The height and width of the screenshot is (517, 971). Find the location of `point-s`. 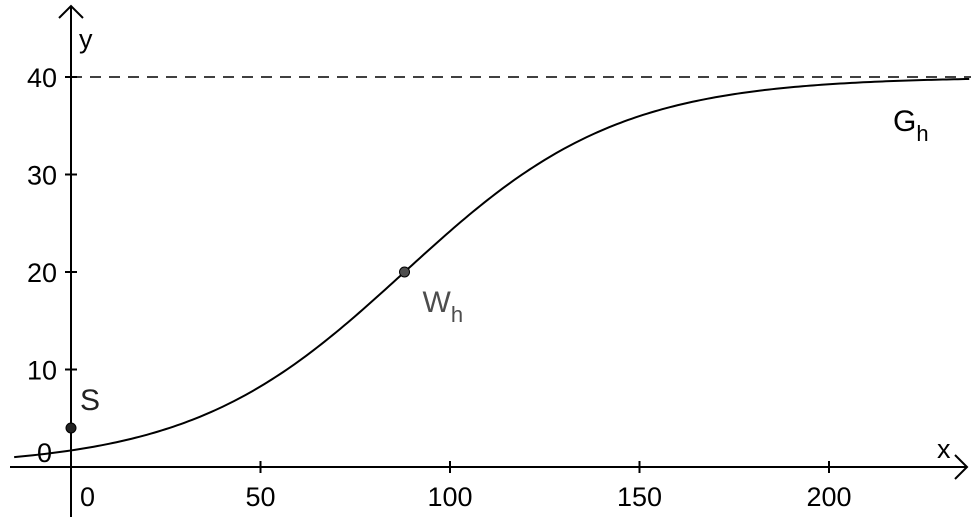

point-s is located at coordinates (71, 428).